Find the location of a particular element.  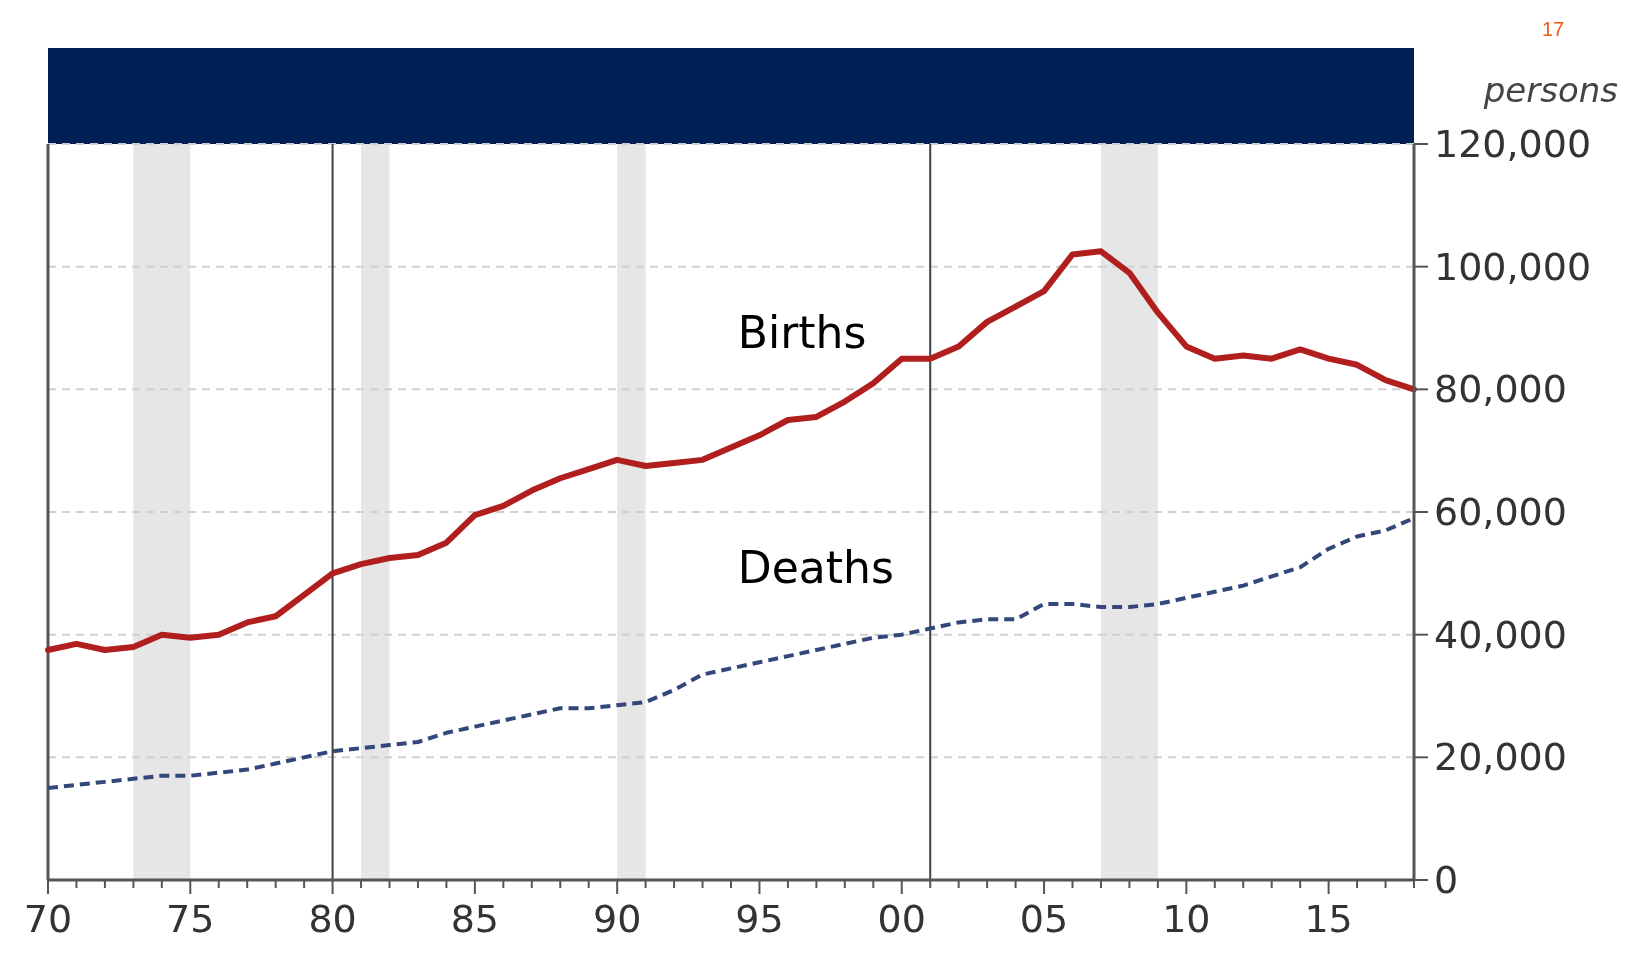

x-tick-label: 85 is located at coordinates (475, 919).